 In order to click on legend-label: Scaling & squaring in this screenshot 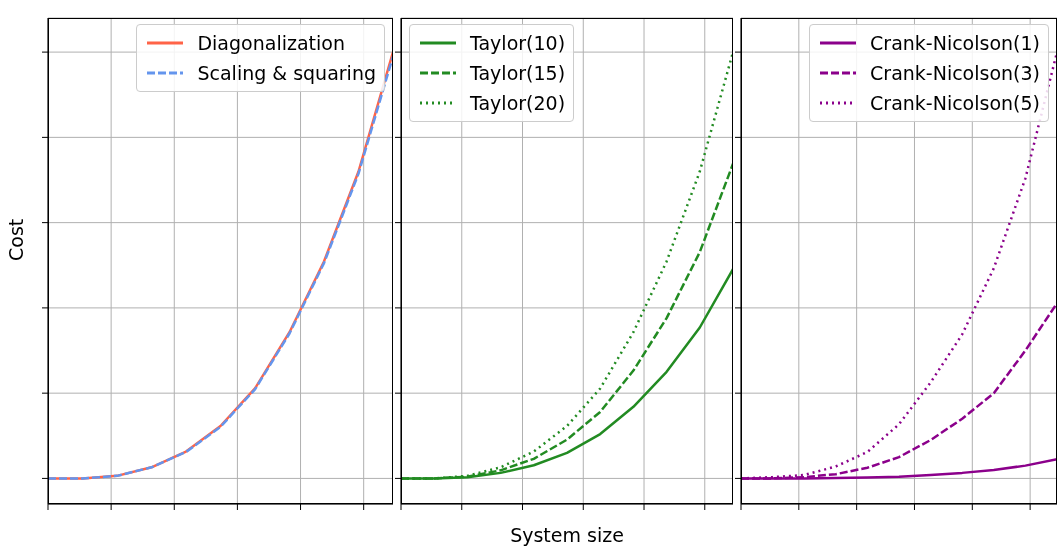, I will do `click(286, 73)`.